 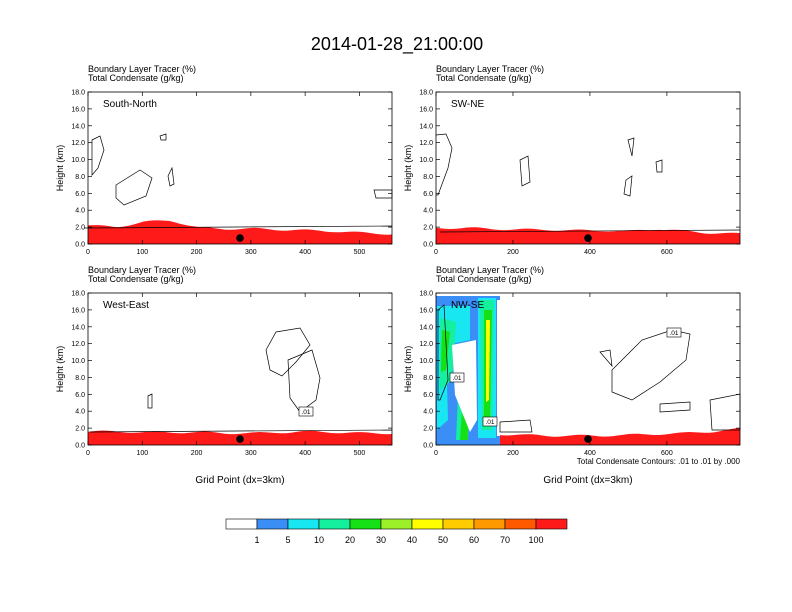 I want to click on colorbar-label: 1, so click(x=256, y=540).